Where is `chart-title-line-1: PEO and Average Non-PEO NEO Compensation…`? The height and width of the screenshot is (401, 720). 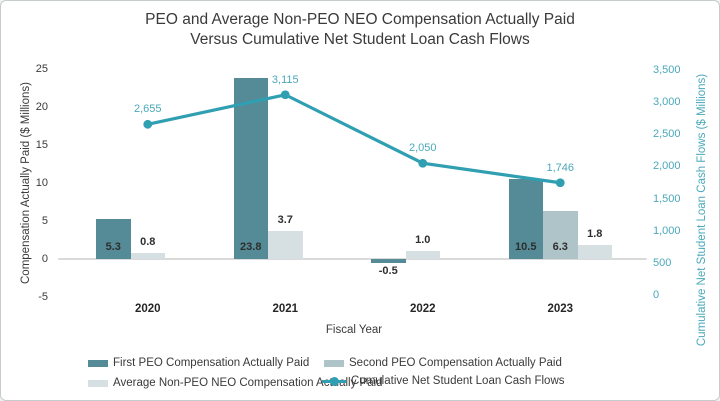
chart-title-line-1: PEO and Average Non-PEO NEO Compensation… is located at coordinates (360, 19).